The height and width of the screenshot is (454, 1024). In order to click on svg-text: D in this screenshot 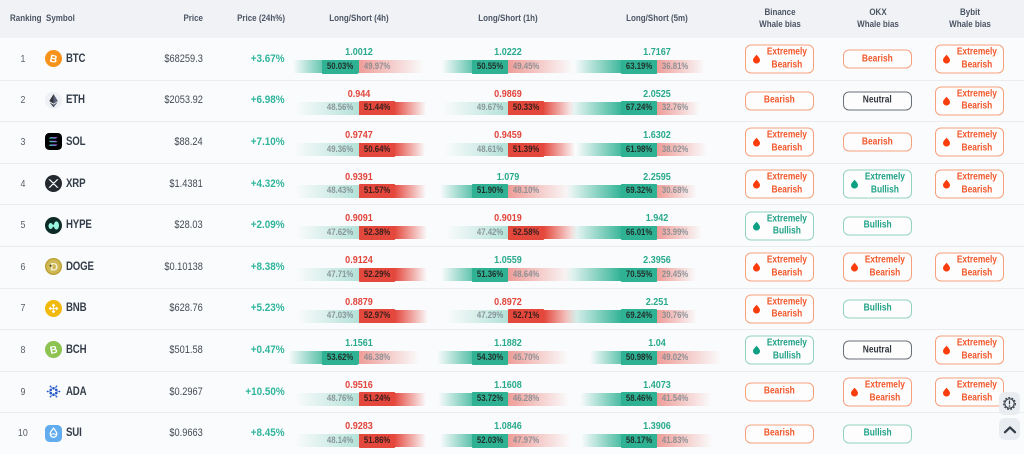, I will do `click(54, 268)`.